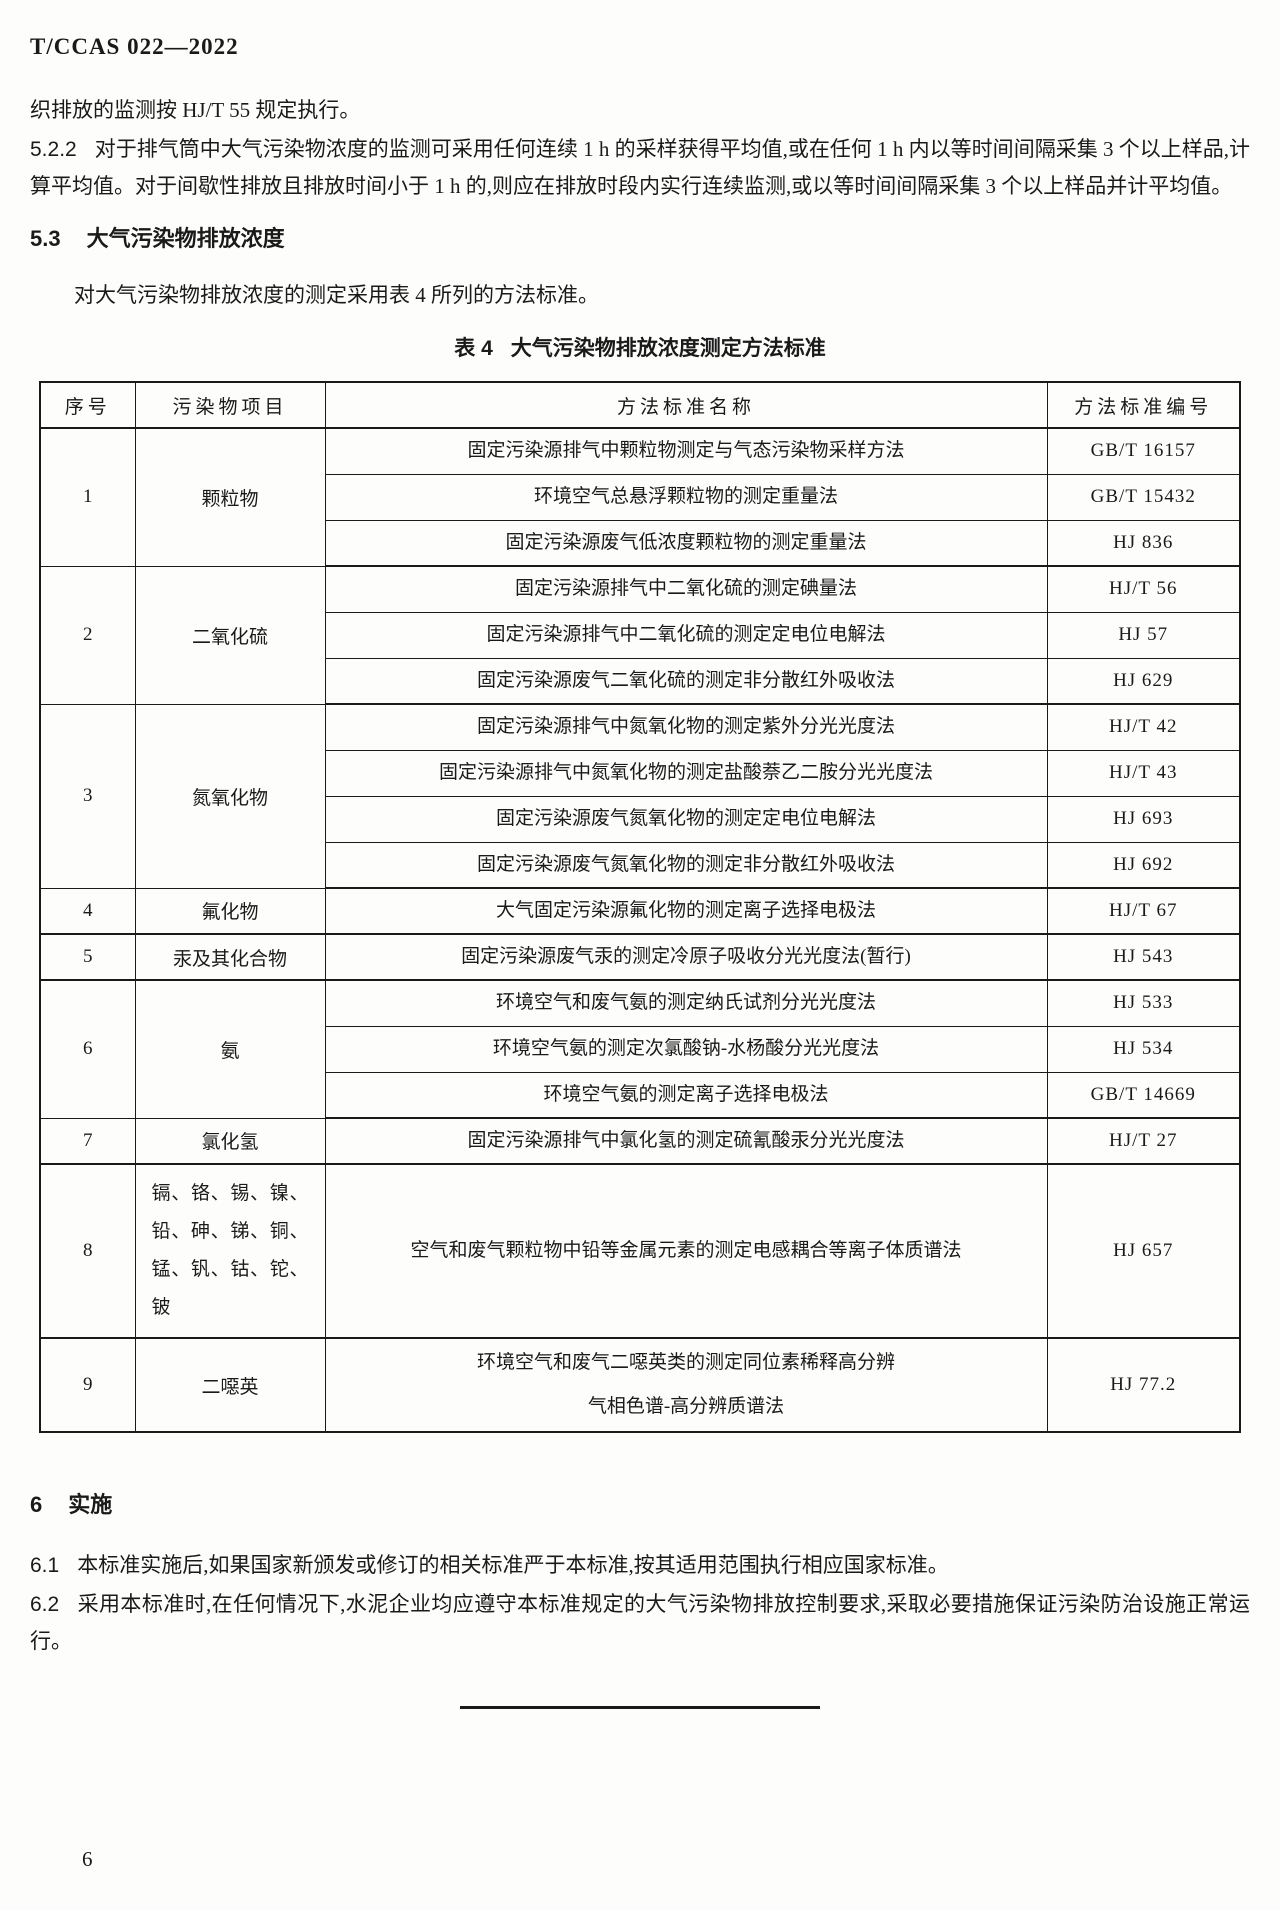 This screenshot has height=1910, width=1280. What do you see at coordinates (90, 1504) in the screenshot?
I see `section-title: 实施` at bounding box center [90, 1504].